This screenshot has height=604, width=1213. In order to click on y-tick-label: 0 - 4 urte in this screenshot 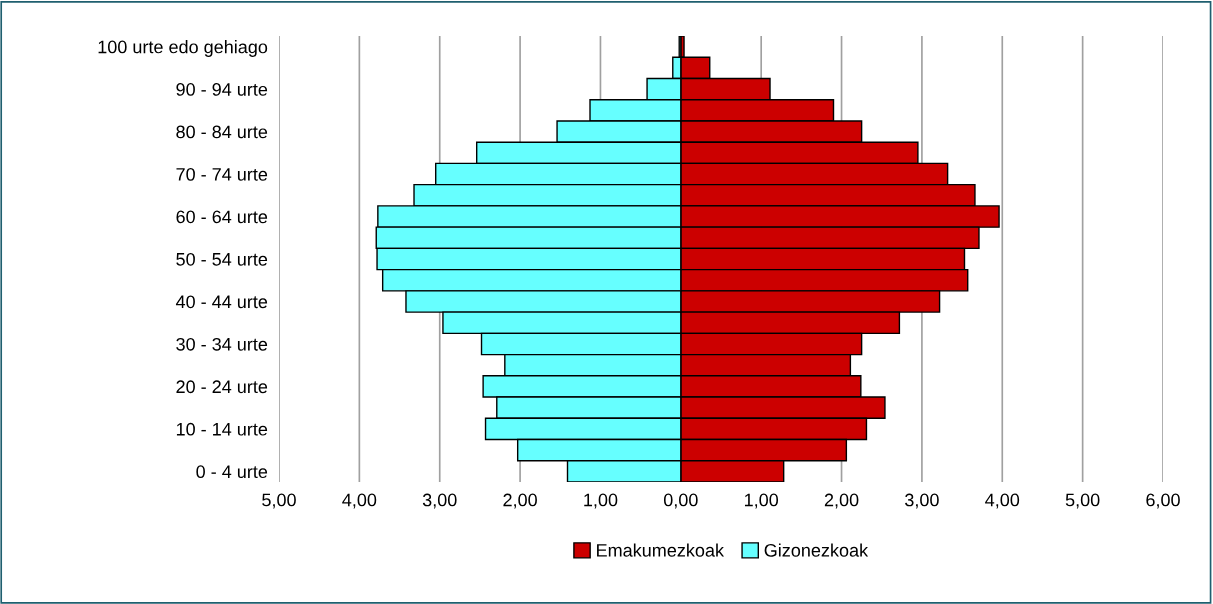, I will do `click(232, 472)`.